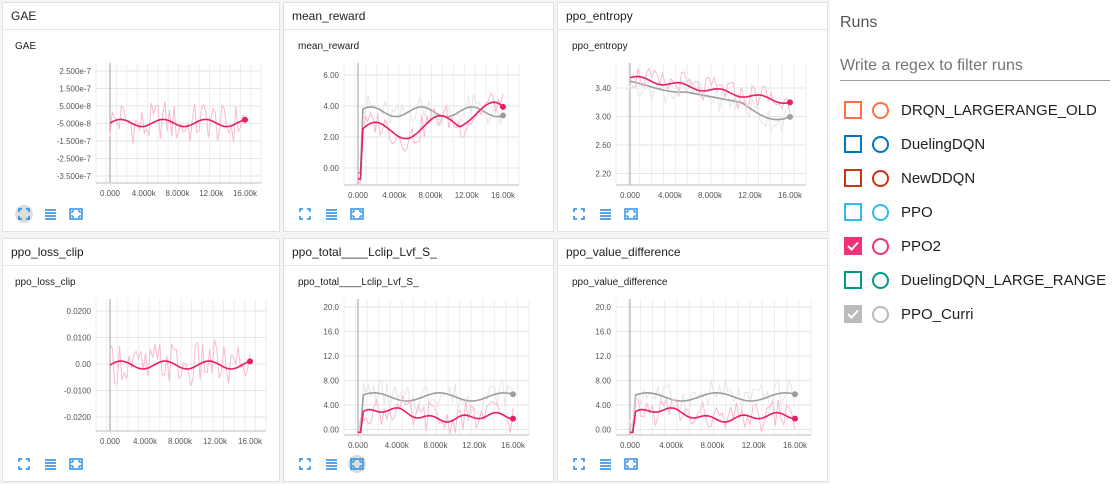 This screenshot has width=1120, height=484. I want to click on run-item: PPO2, so click(892, 246).